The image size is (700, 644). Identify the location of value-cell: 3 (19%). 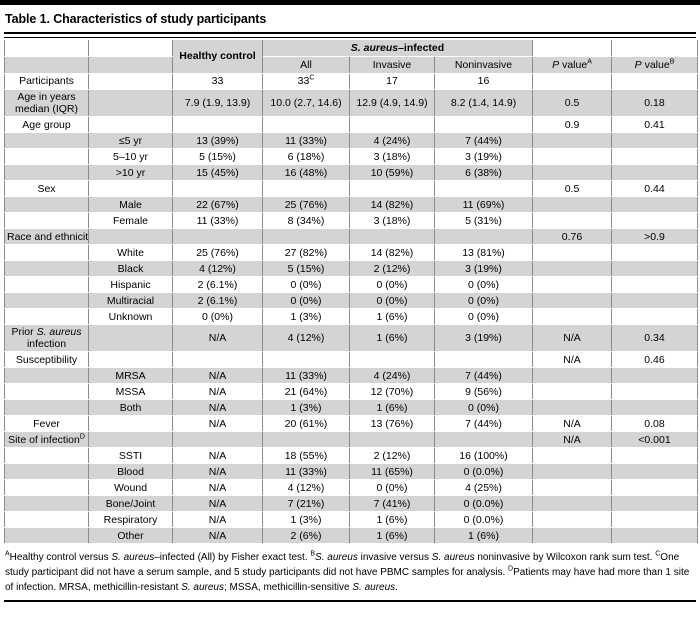
(483, 338).